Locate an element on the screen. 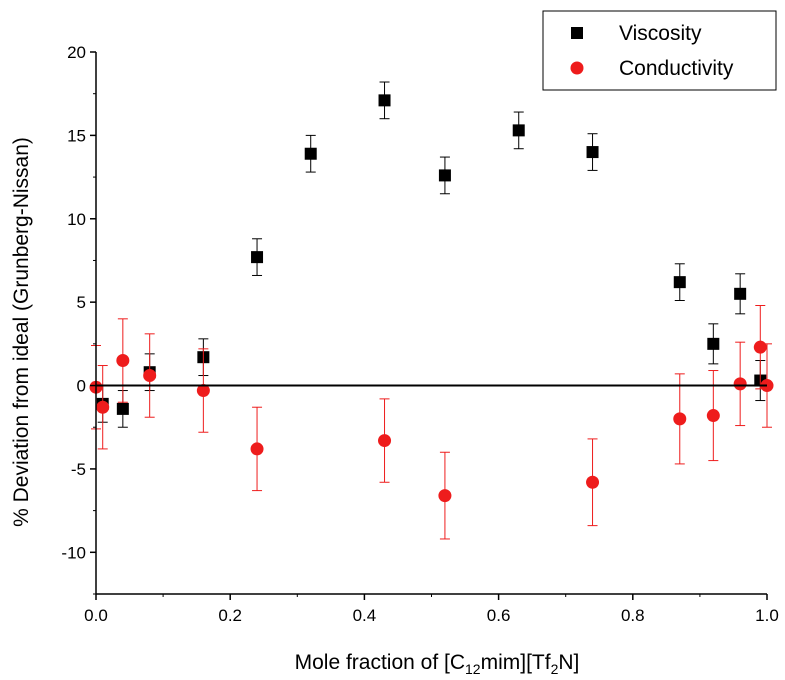 Image resolution: width=785 pixels, height=680 pixels. legend: Viscosity Conductivity is located at coordinates (659, 50).